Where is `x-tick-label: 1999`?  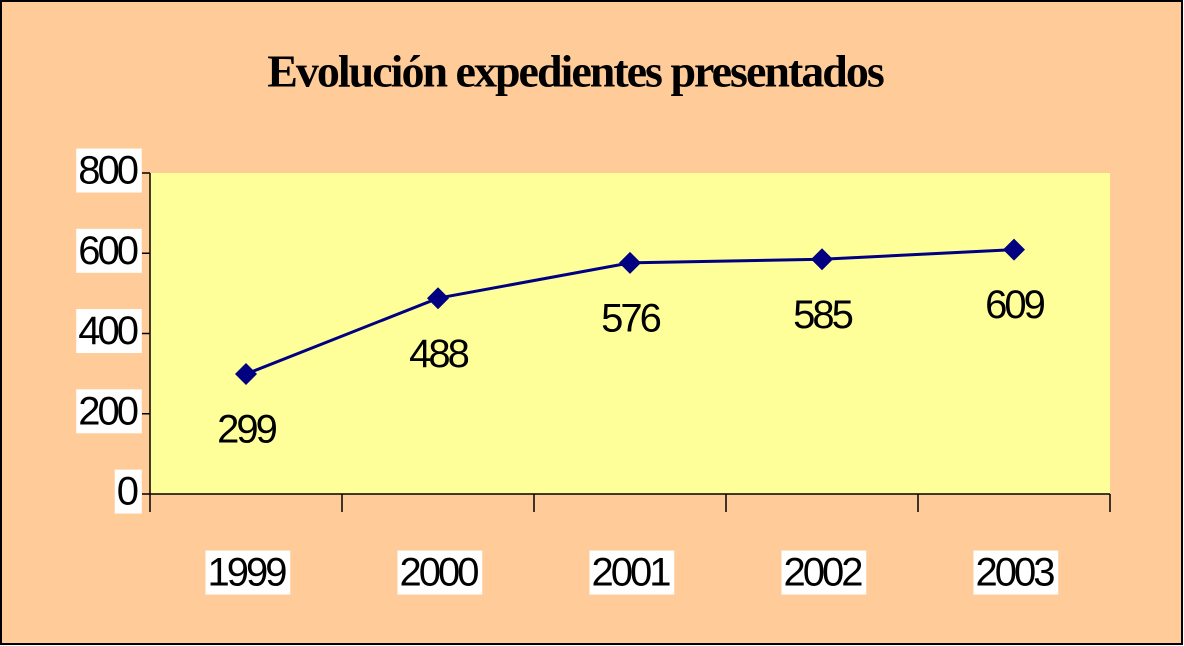
x-tick-label: 1999 is located at coordinates (247, 573).